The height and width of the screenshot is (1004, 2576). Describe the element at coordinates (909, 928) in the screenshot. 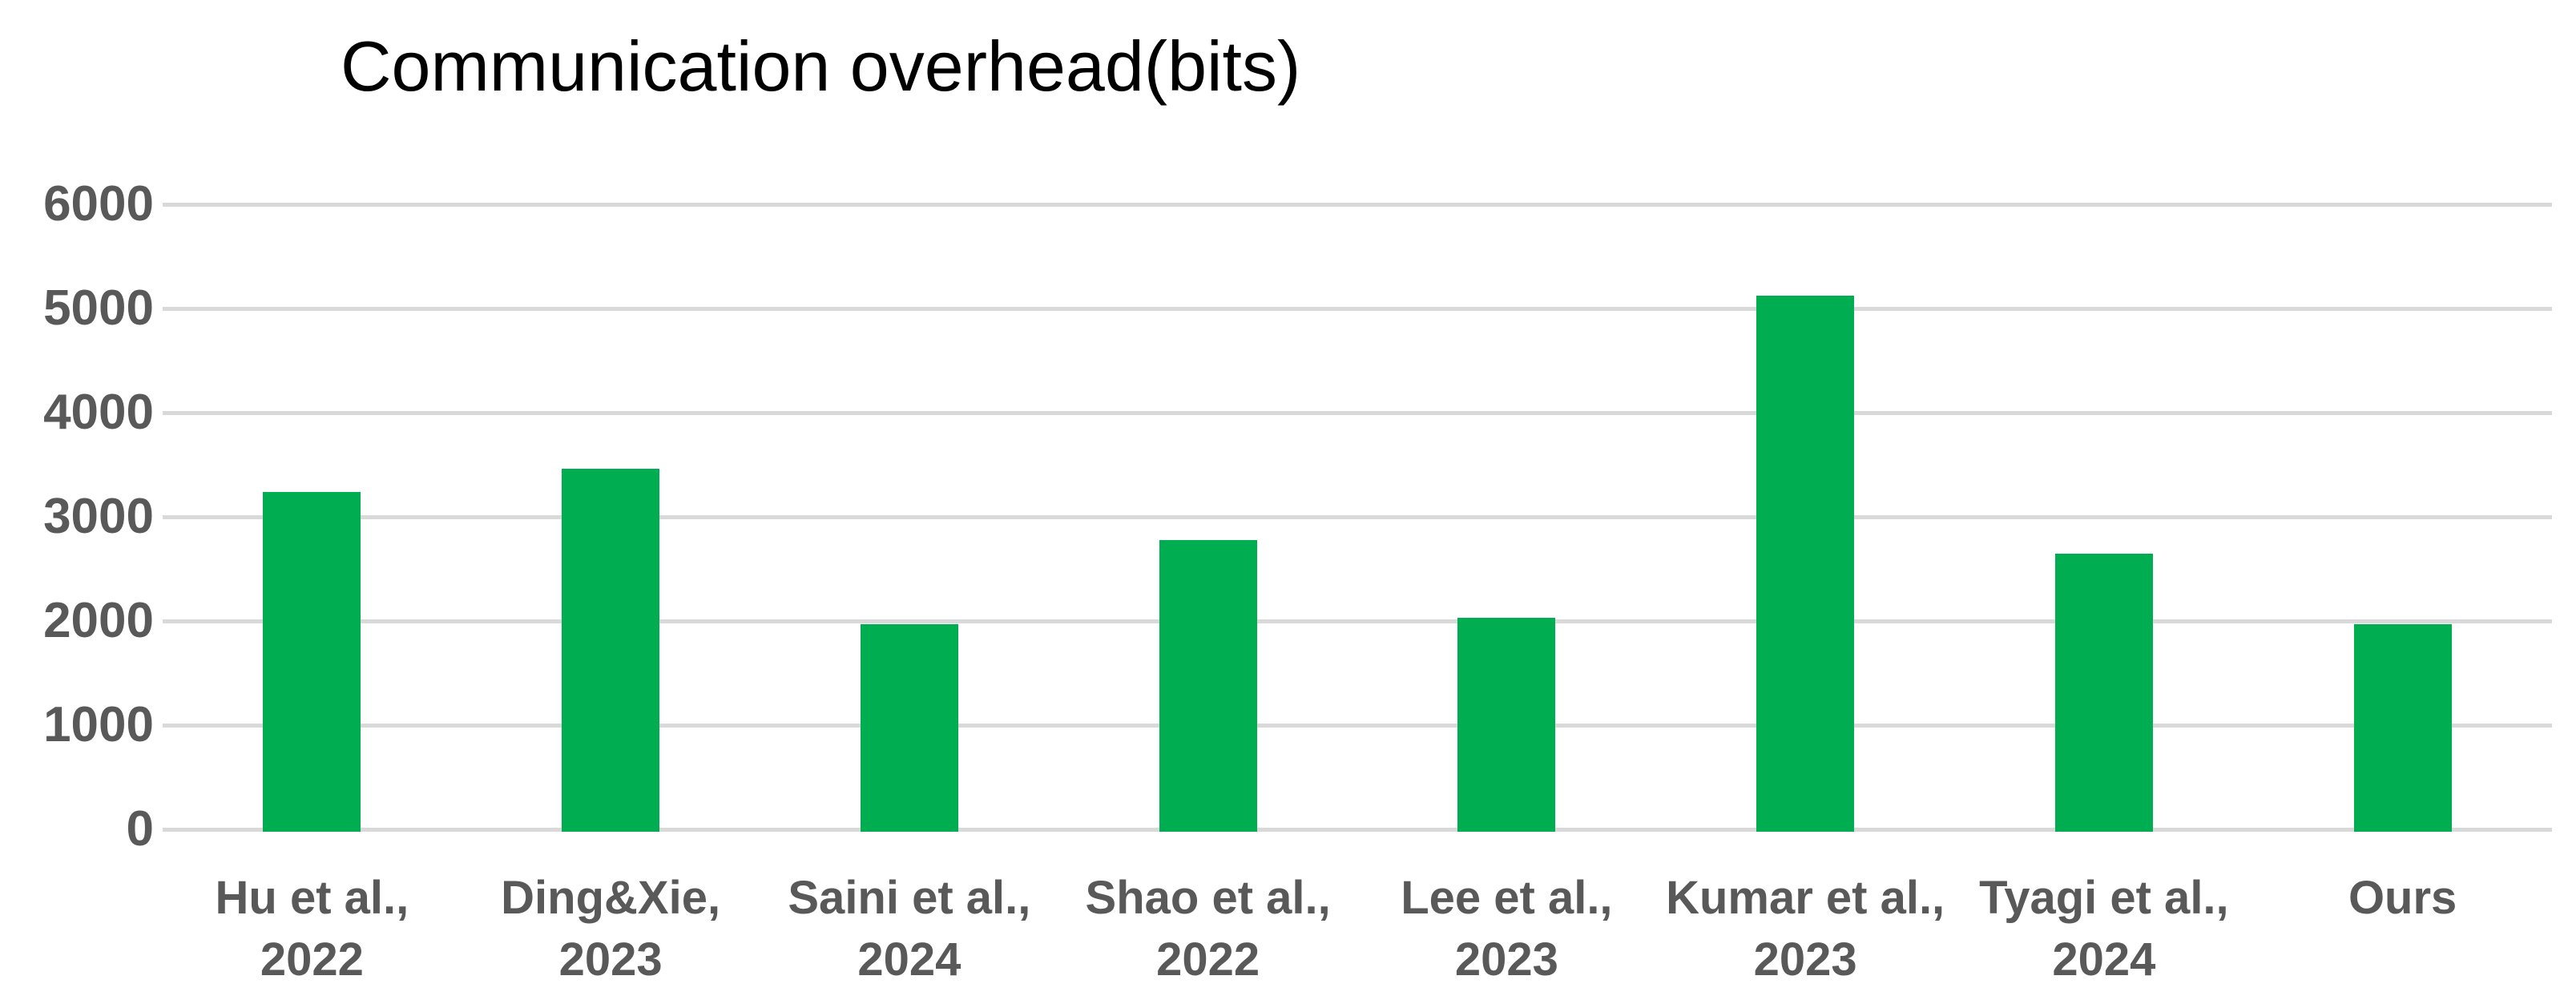

I see `x-axis-category-label: Saini et al., 2024` at that location.